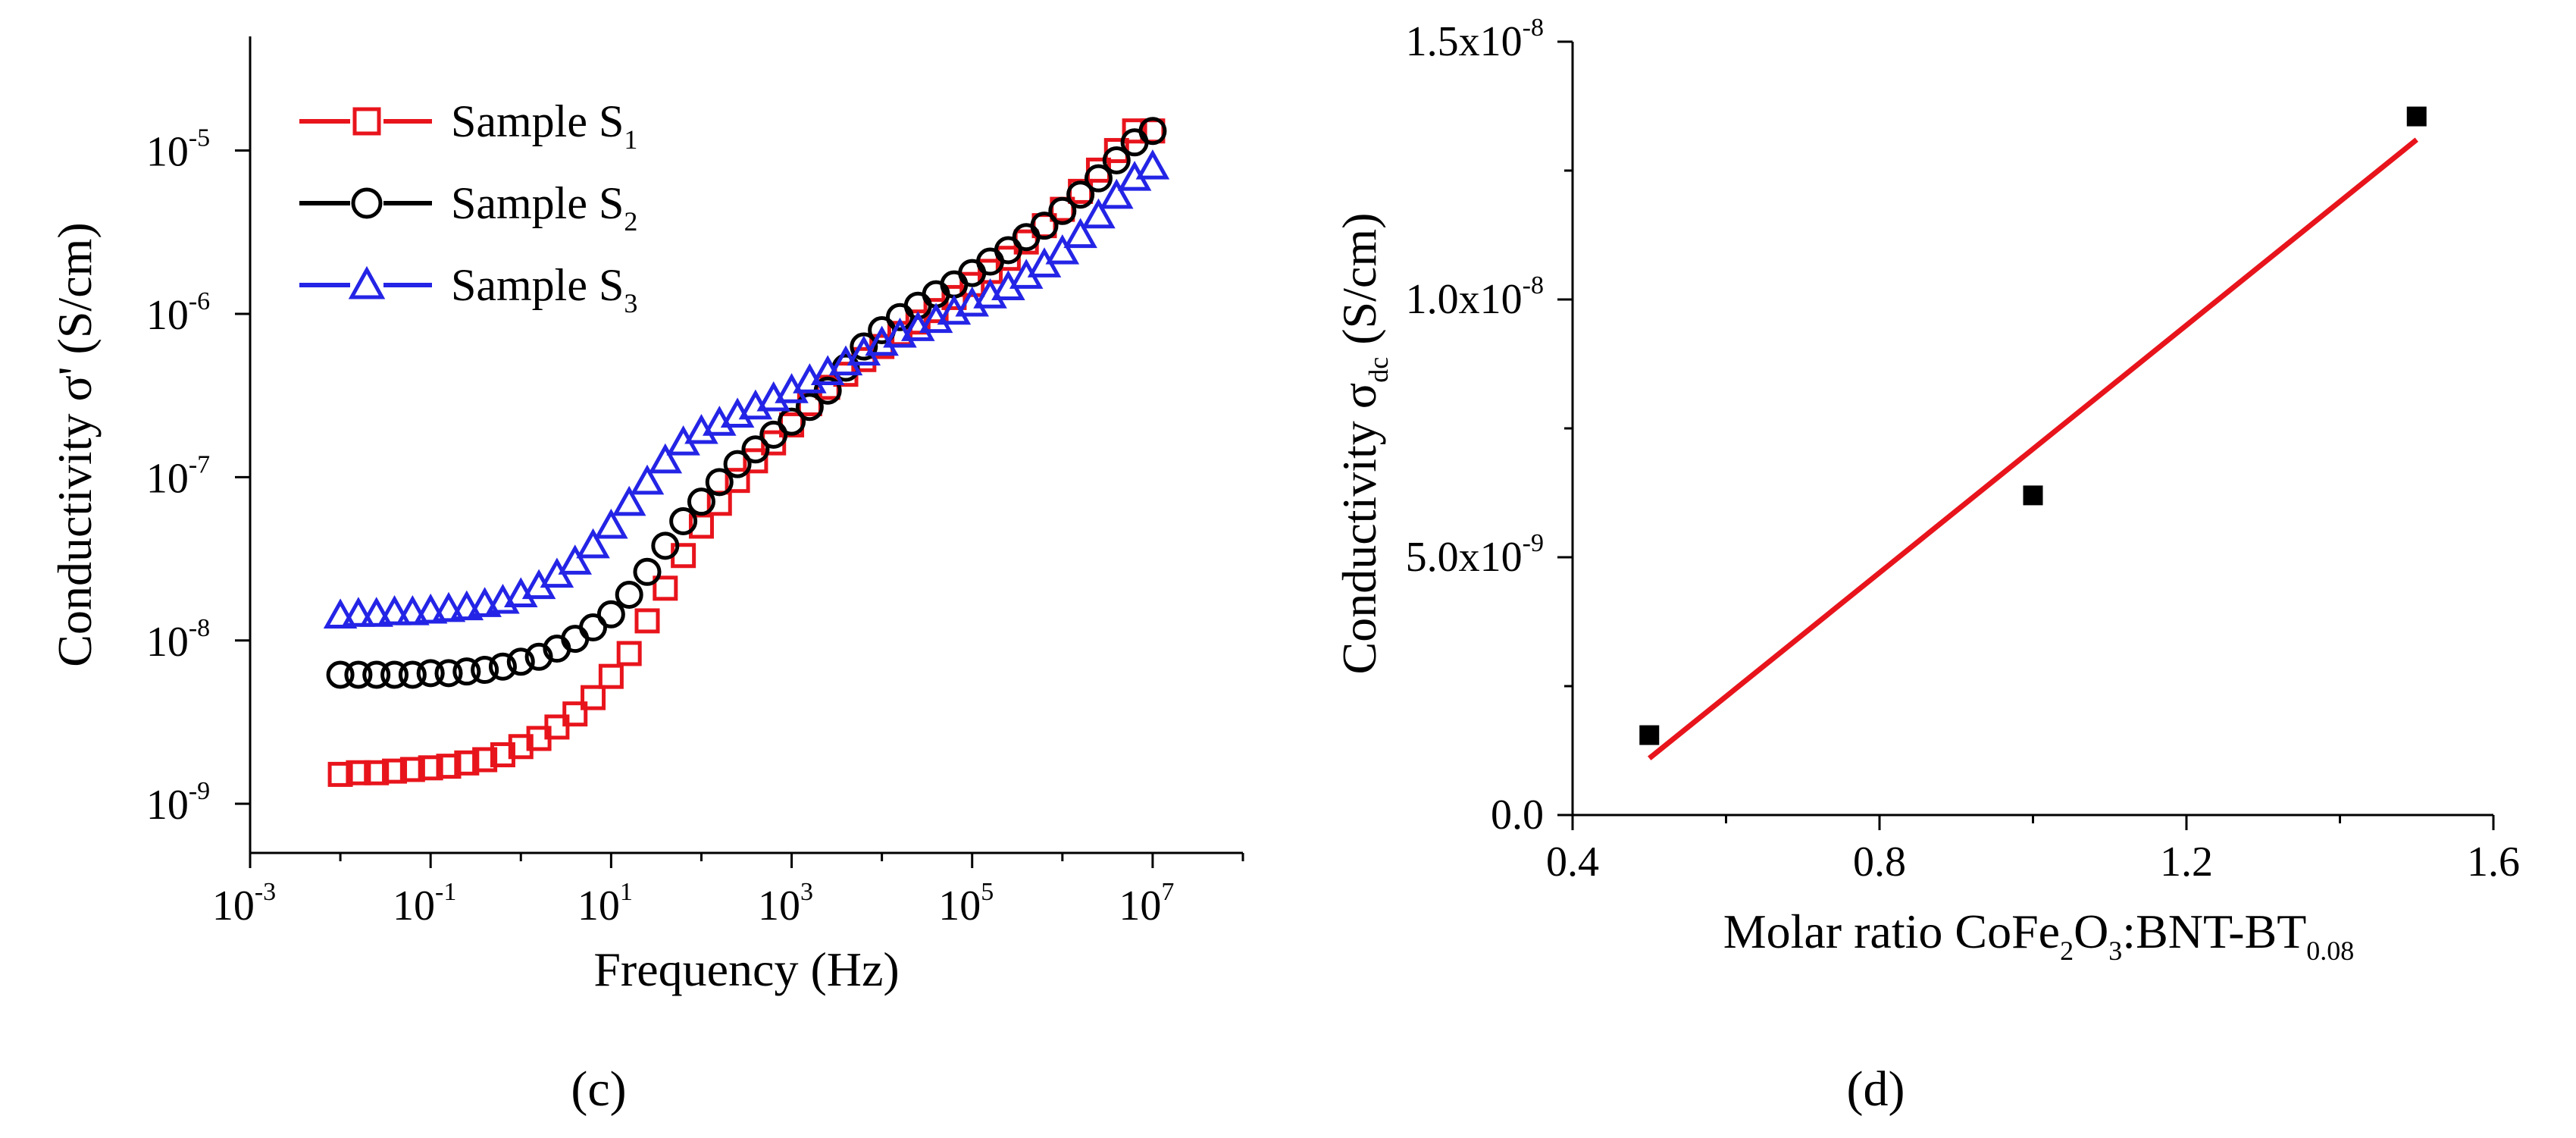 This screenshot has width=2576, height=1138. What do you see at coordinates (244, 904) in the screenshot?
I see `panel-c-x-tick-label: 10⁻³` at bounding box center [244, 904].